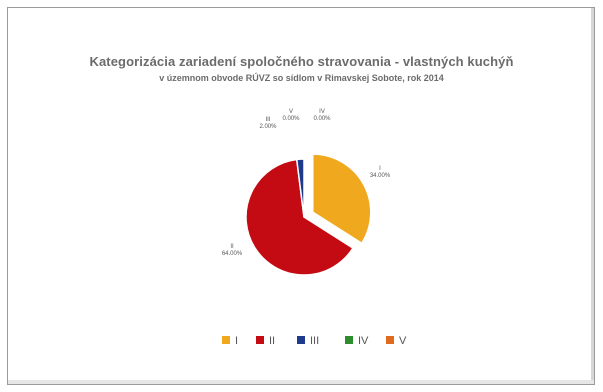  What do you see at coordinates (390, 340) in the screenshot?
I see `legend-swatch-v` at bounding box center [390, 340].